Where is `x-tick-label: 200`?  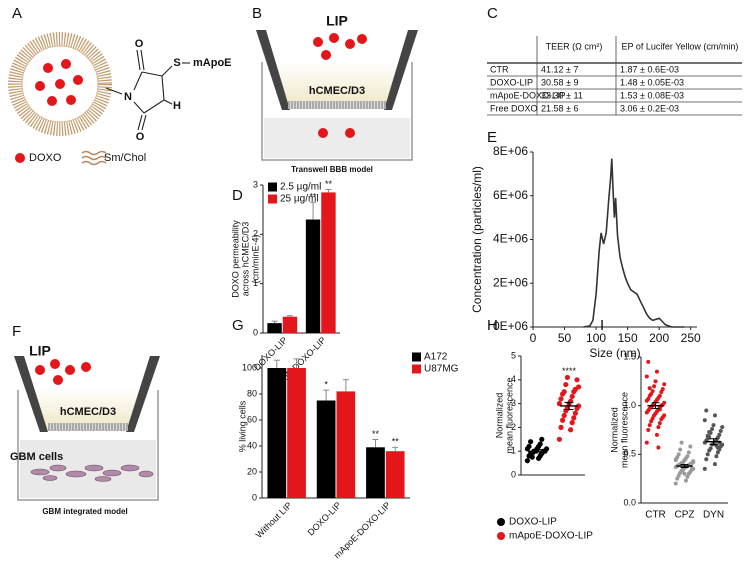
x-tick-label: 200 is located at coordinates (659, 338).